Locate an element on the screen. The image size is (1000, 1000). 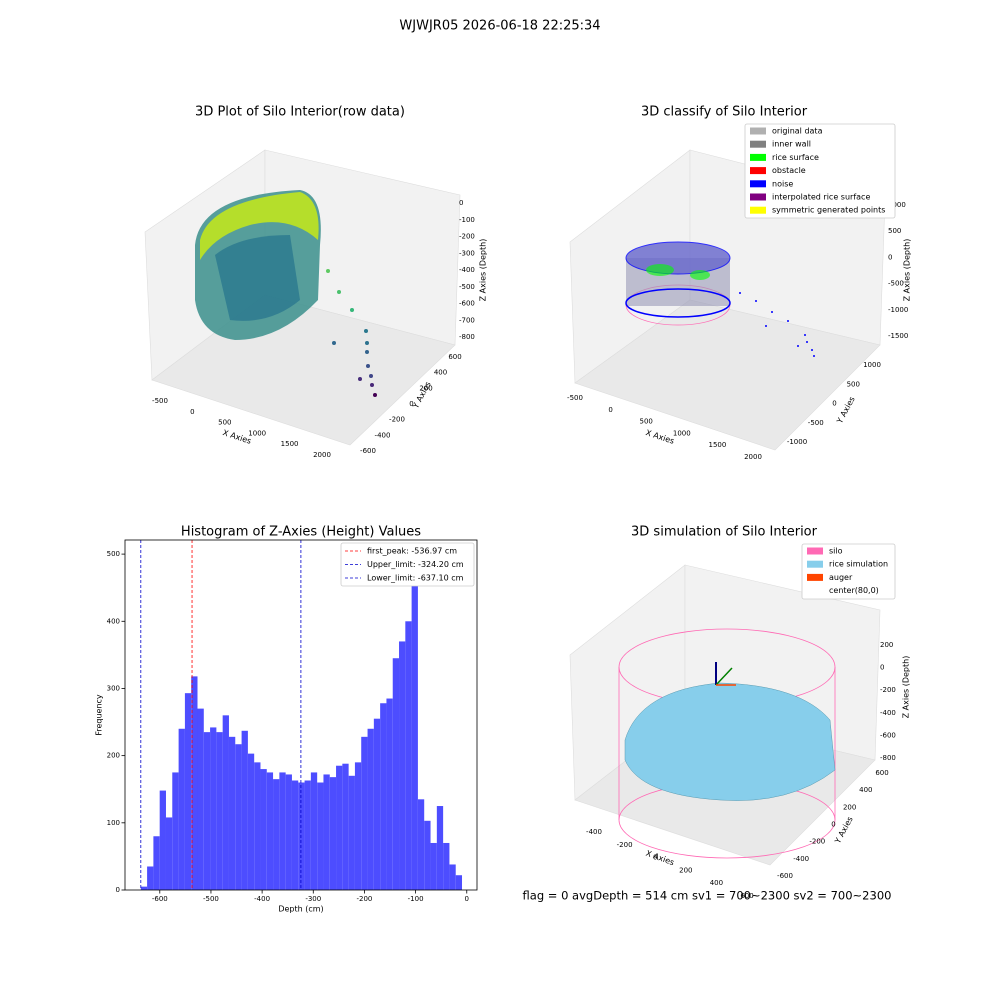
legend-label: center(80,0) is located at coordinates (854, 590).